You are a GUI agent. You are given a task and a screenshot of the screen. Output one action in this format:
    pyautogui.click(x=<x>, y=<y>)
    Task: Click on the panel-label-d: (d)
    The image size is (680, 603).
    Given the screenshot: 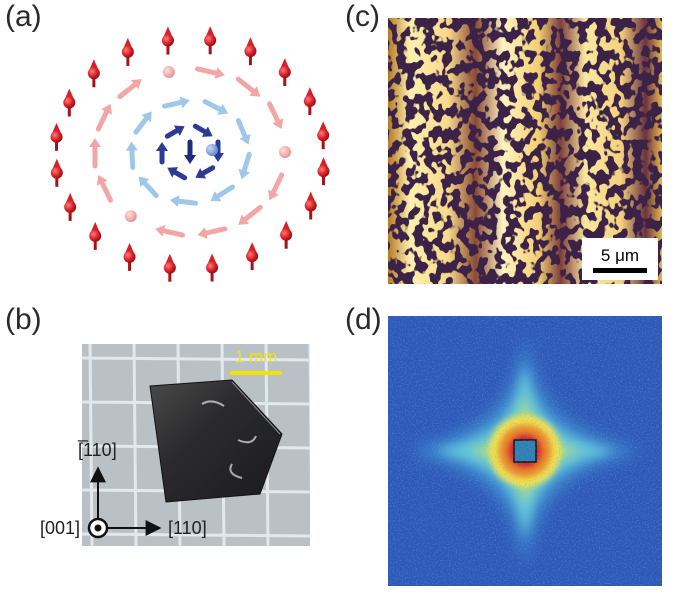 What is the action you would take?
    pyautogui.click(x=363, y=319)
    